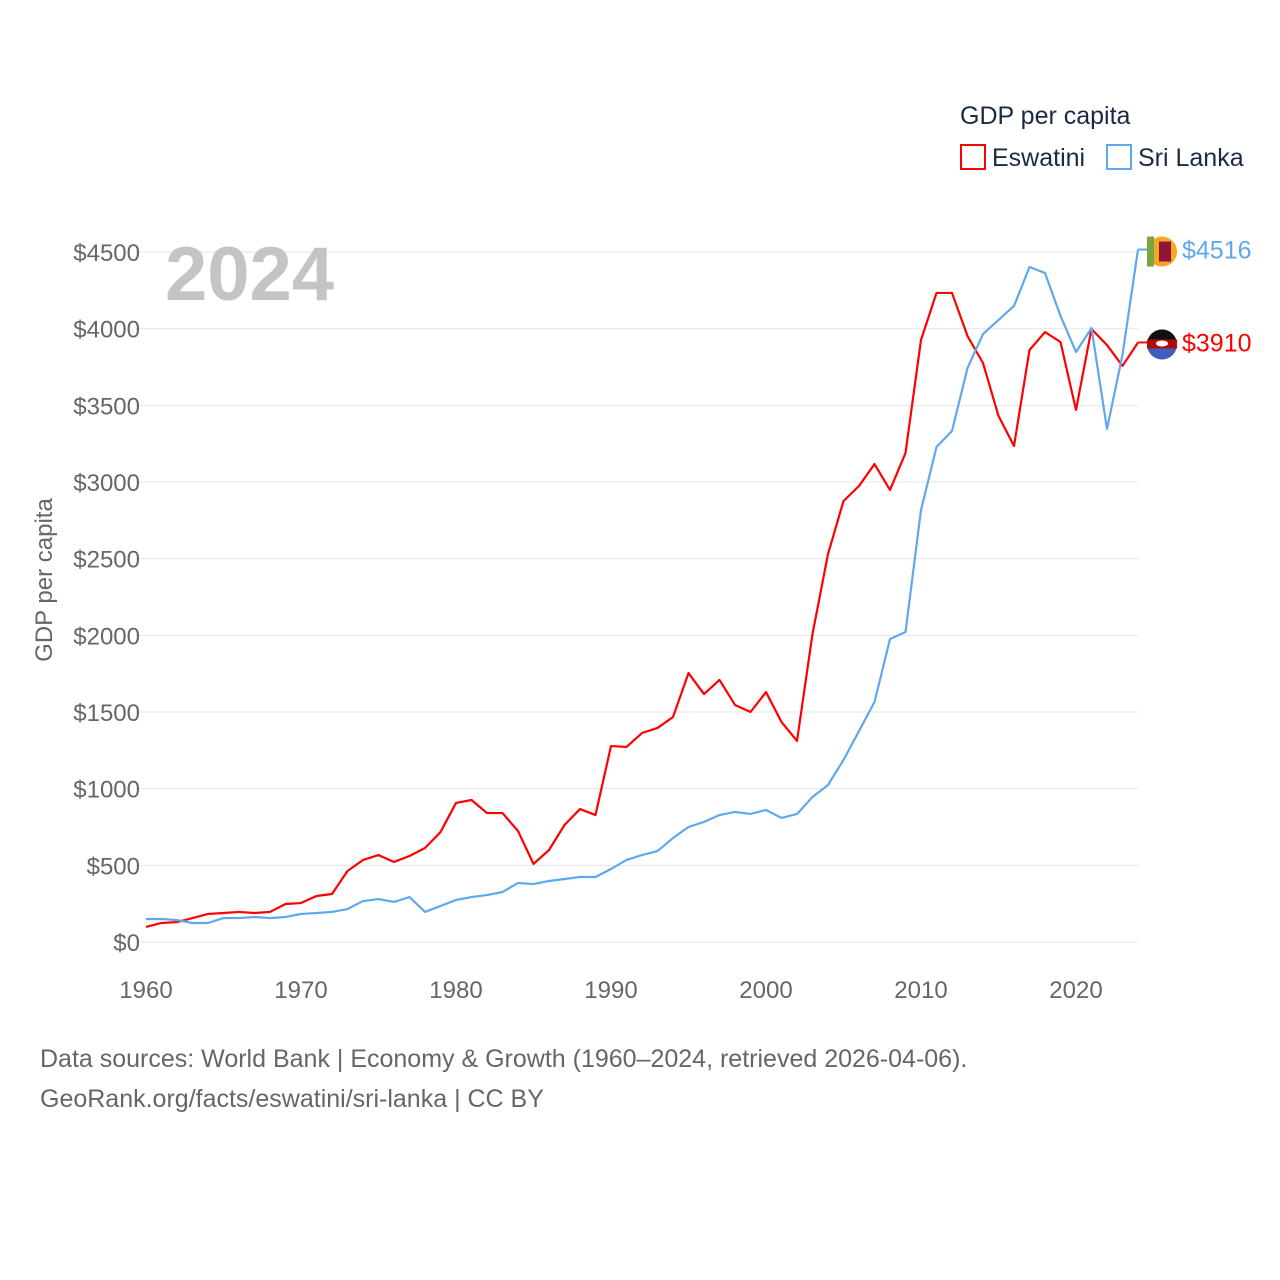 The width and height of the screenshot is (1280, 1280). What do you see at coordinates (106, 636) in the screenshot?
I see `y-tick-label: $2000` at bounding box center [106, 636].